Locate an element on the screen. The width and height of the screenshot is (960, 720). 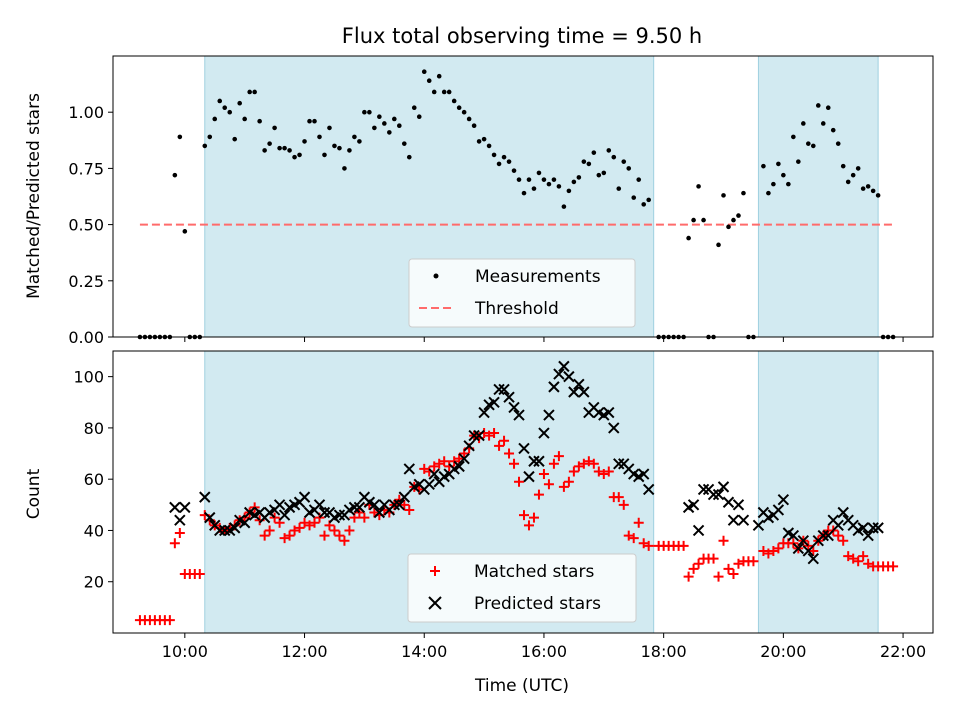
top-legend: Measurements Threshold is located at coordinates (522, 293).